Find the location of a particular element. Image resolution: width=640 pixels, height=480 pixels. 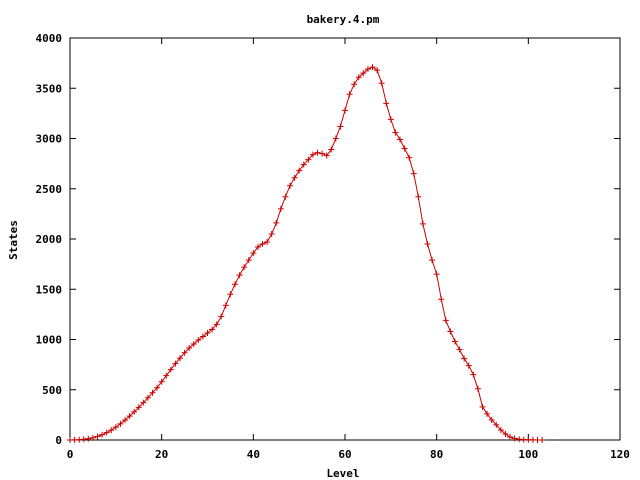

y-tick-label: 1500 is located at coordinates (49, 289).